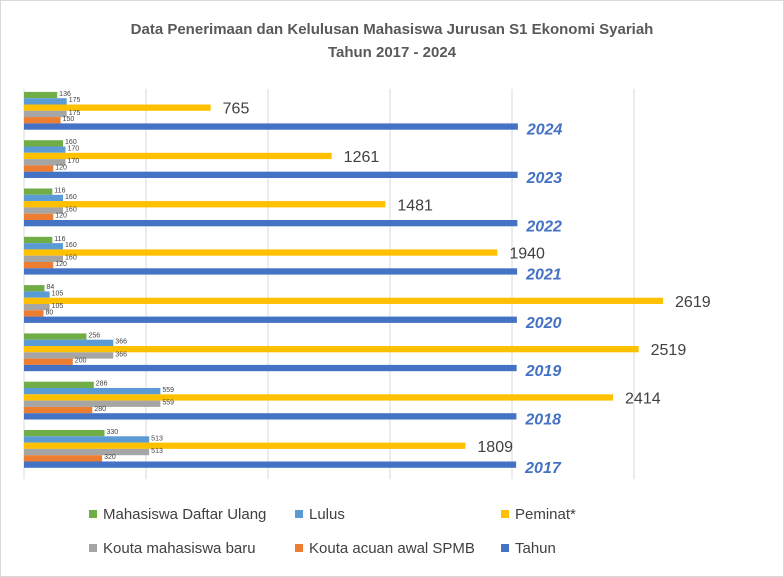 The width and height of the screenshot is (784, 577). Describe the element at coordinates (44, 246) in the screenshot. I see `bar-lulus-2021` at that location.